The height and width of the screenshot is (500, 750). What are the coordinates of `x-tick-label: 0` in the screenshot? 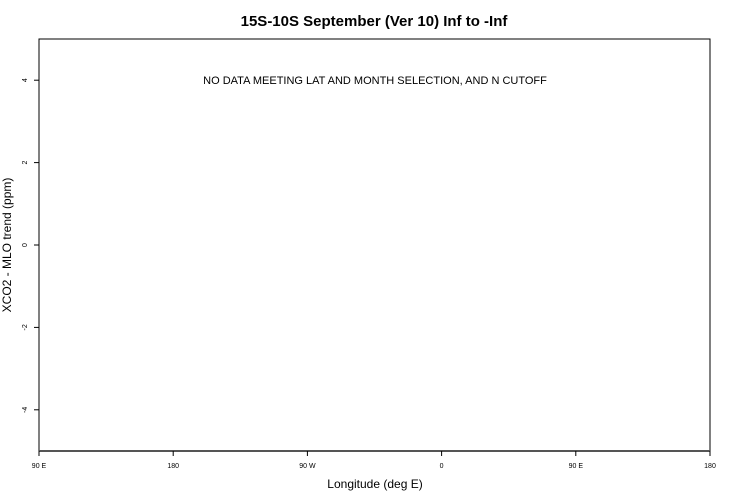 It's located at (442, 466).